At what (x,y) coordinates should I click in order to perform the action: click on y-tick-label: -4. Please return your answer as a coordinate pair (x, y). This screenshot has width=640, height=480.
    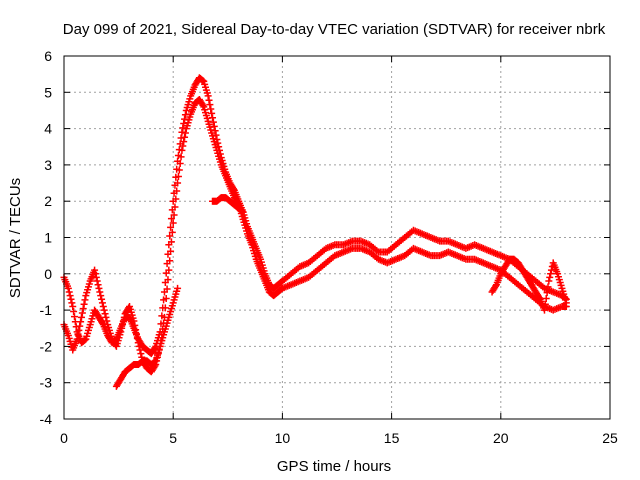
    Looking at the image, I should click on (46, 419).